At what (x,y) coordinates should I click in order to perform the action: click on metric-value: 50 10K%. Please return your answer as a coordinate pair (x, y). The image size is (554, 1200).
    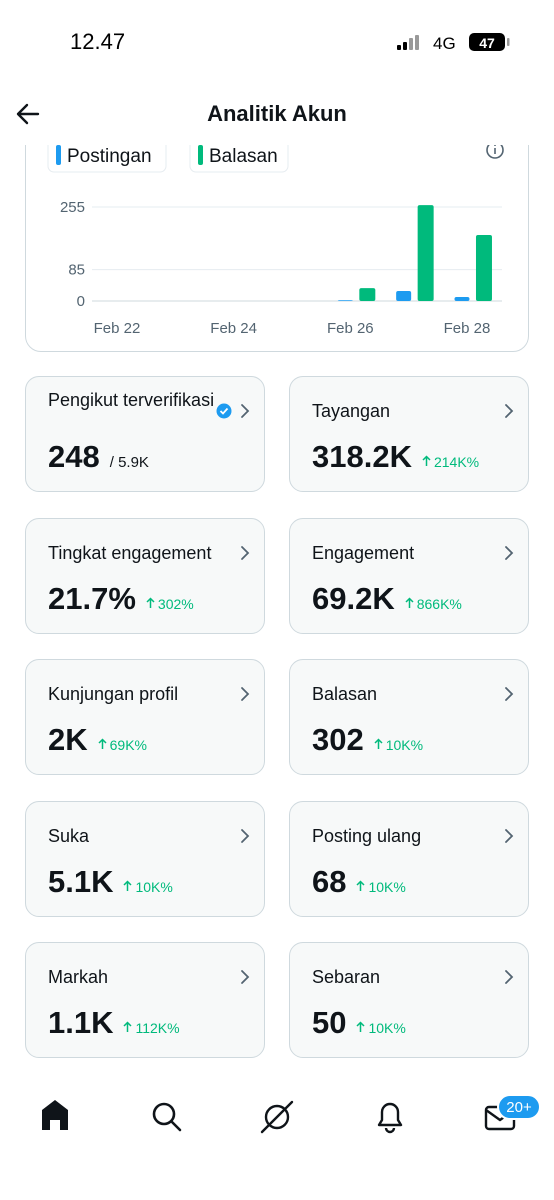
    Looking at the image, I should click on (359, 1023).